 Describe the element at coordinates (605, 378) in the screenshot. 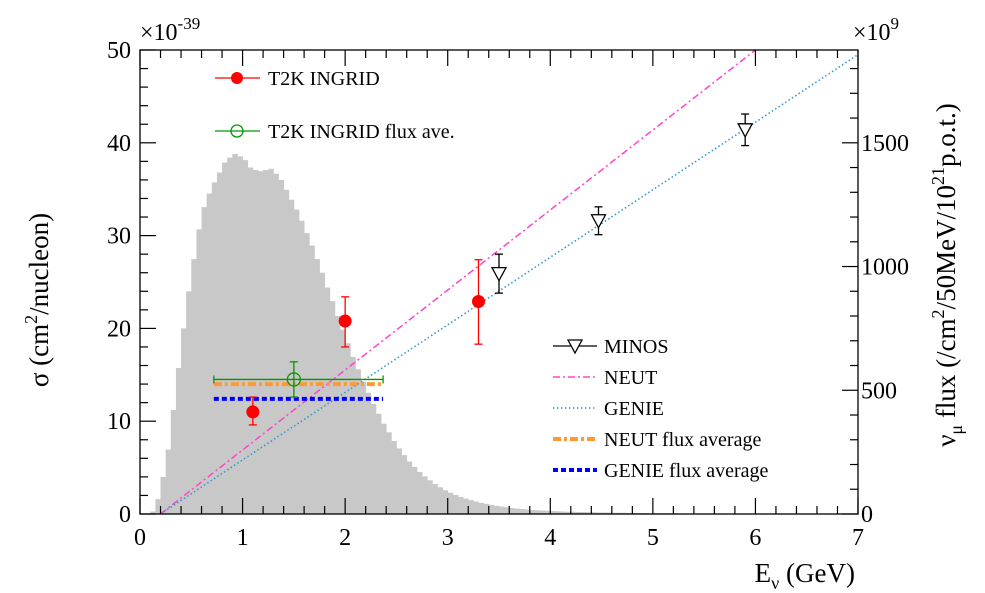

I see `legend-entry-neut: NEUT` at that location.